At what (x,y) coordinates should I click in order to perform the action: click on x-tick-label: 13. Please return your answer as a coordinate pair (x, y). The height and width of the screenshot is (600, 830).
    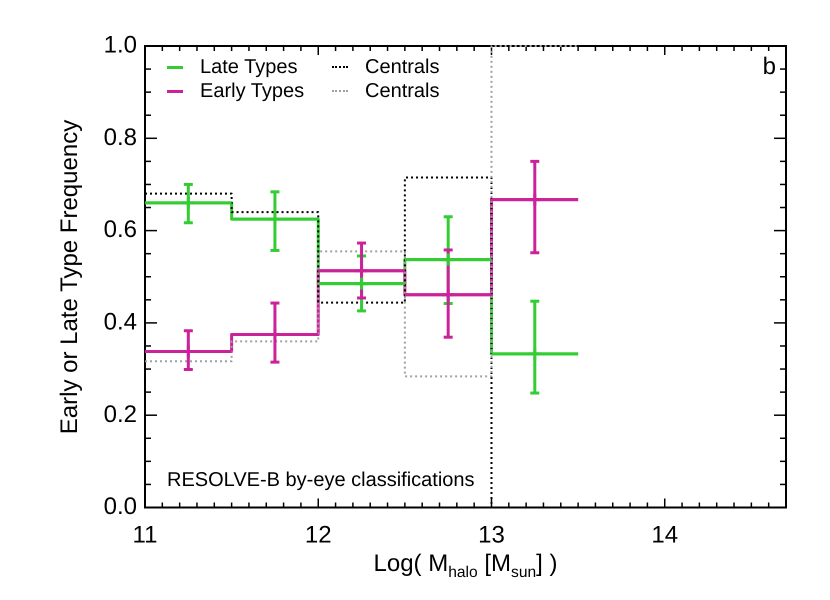
    Looking at the image, I should click on (491, 535).